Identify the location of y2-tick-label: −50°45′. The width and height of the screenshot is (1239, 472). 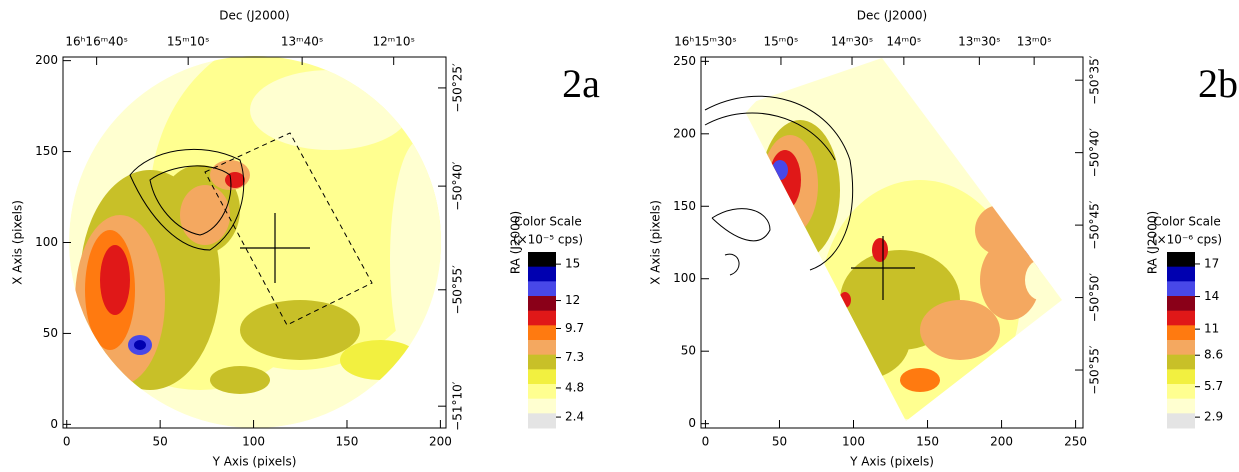
(1095, 225).